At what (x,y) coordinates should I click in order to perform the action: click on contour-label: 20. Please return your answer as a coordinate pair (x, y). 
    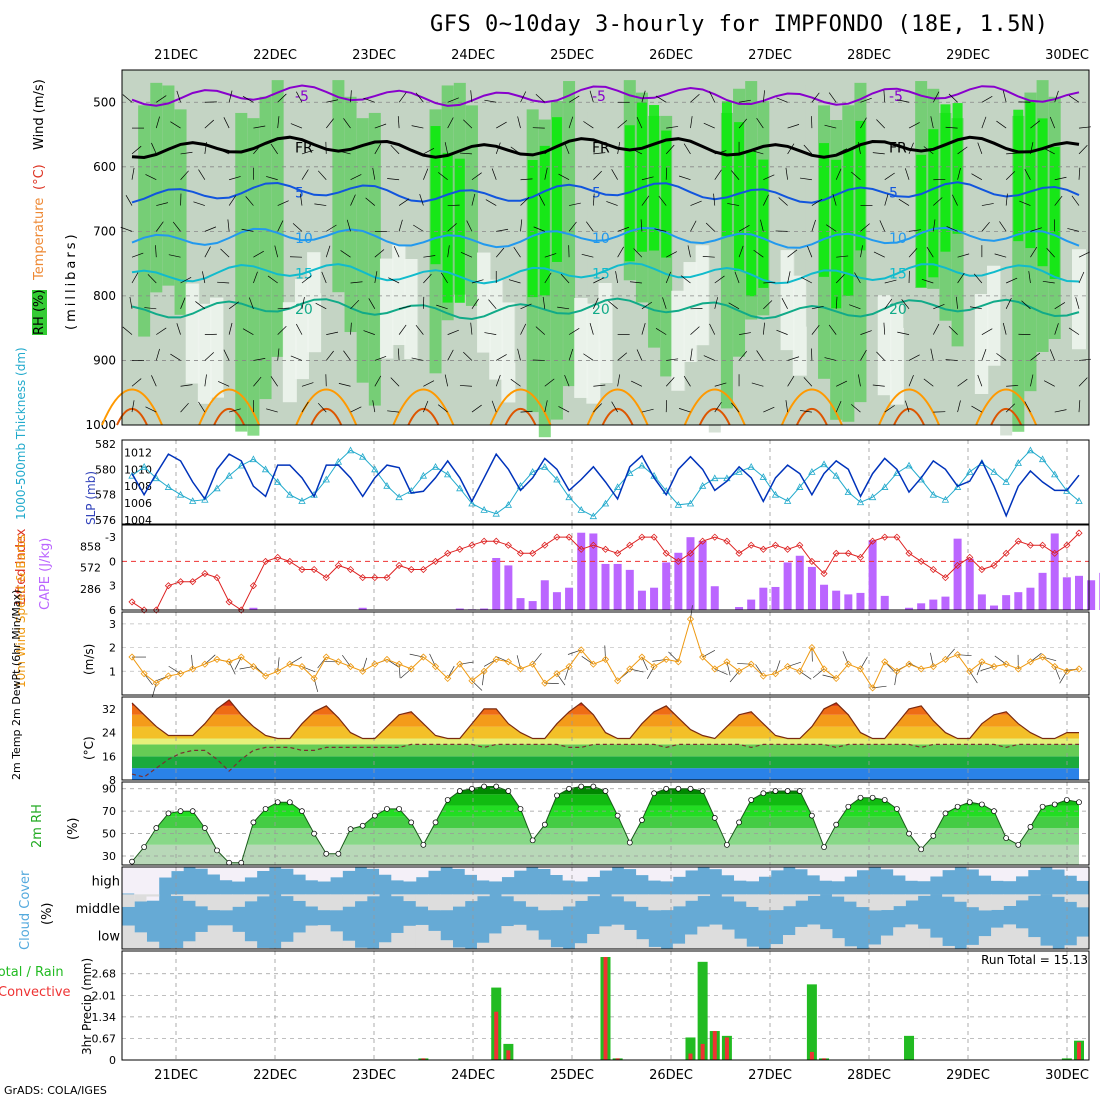
    Looking at the image, I should click on (601, 310).